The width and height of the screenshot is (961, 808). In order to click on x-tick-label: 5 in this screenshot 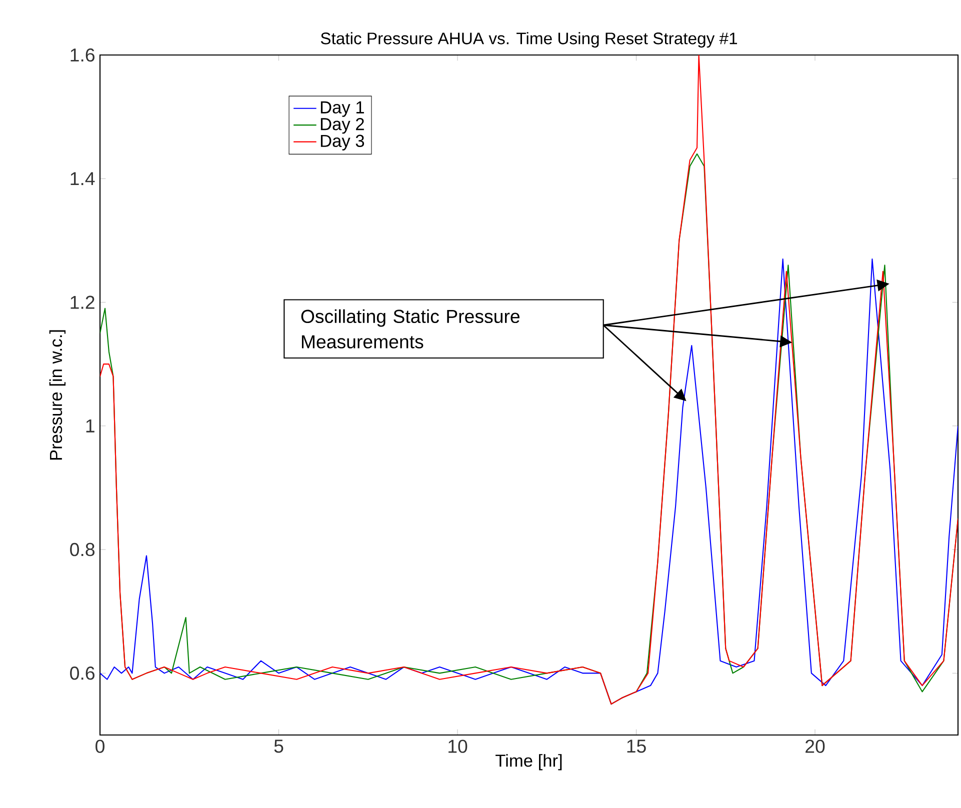, I will do `click(279, 746)`.